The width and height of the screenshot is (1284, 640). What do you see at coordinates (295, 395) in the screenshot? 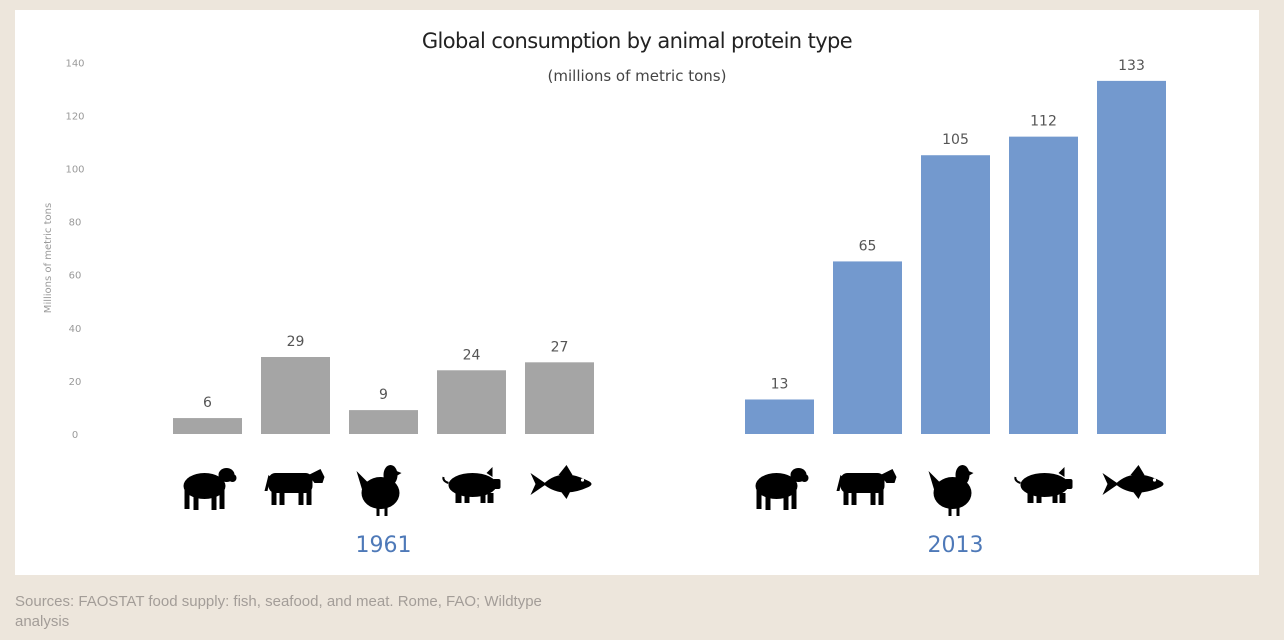
I see `bar-1961-cattle` at bounding box center [295, 395].